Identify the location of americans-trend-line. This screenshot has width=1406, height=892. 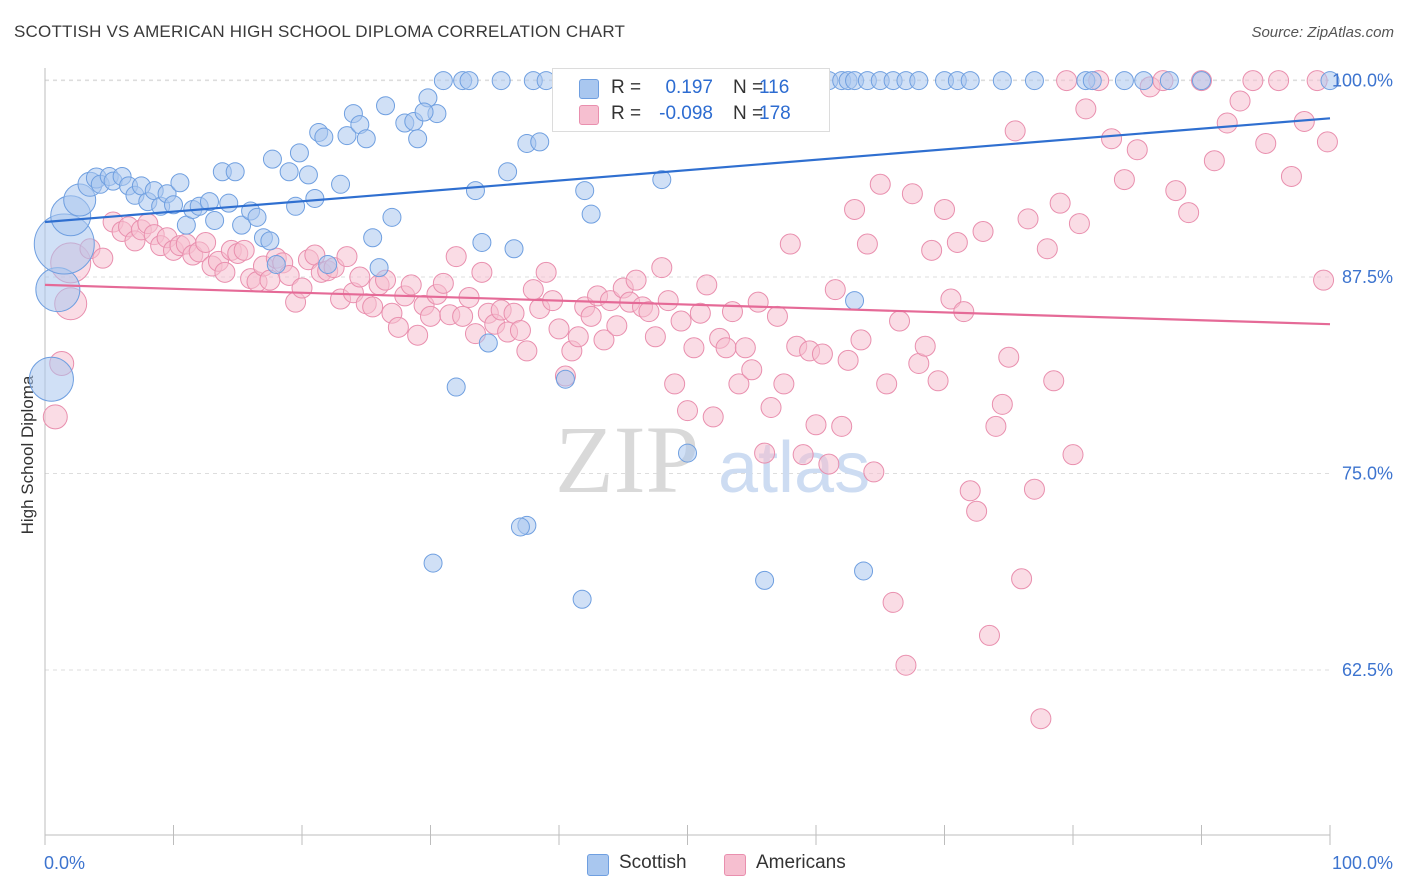
(687, 304).